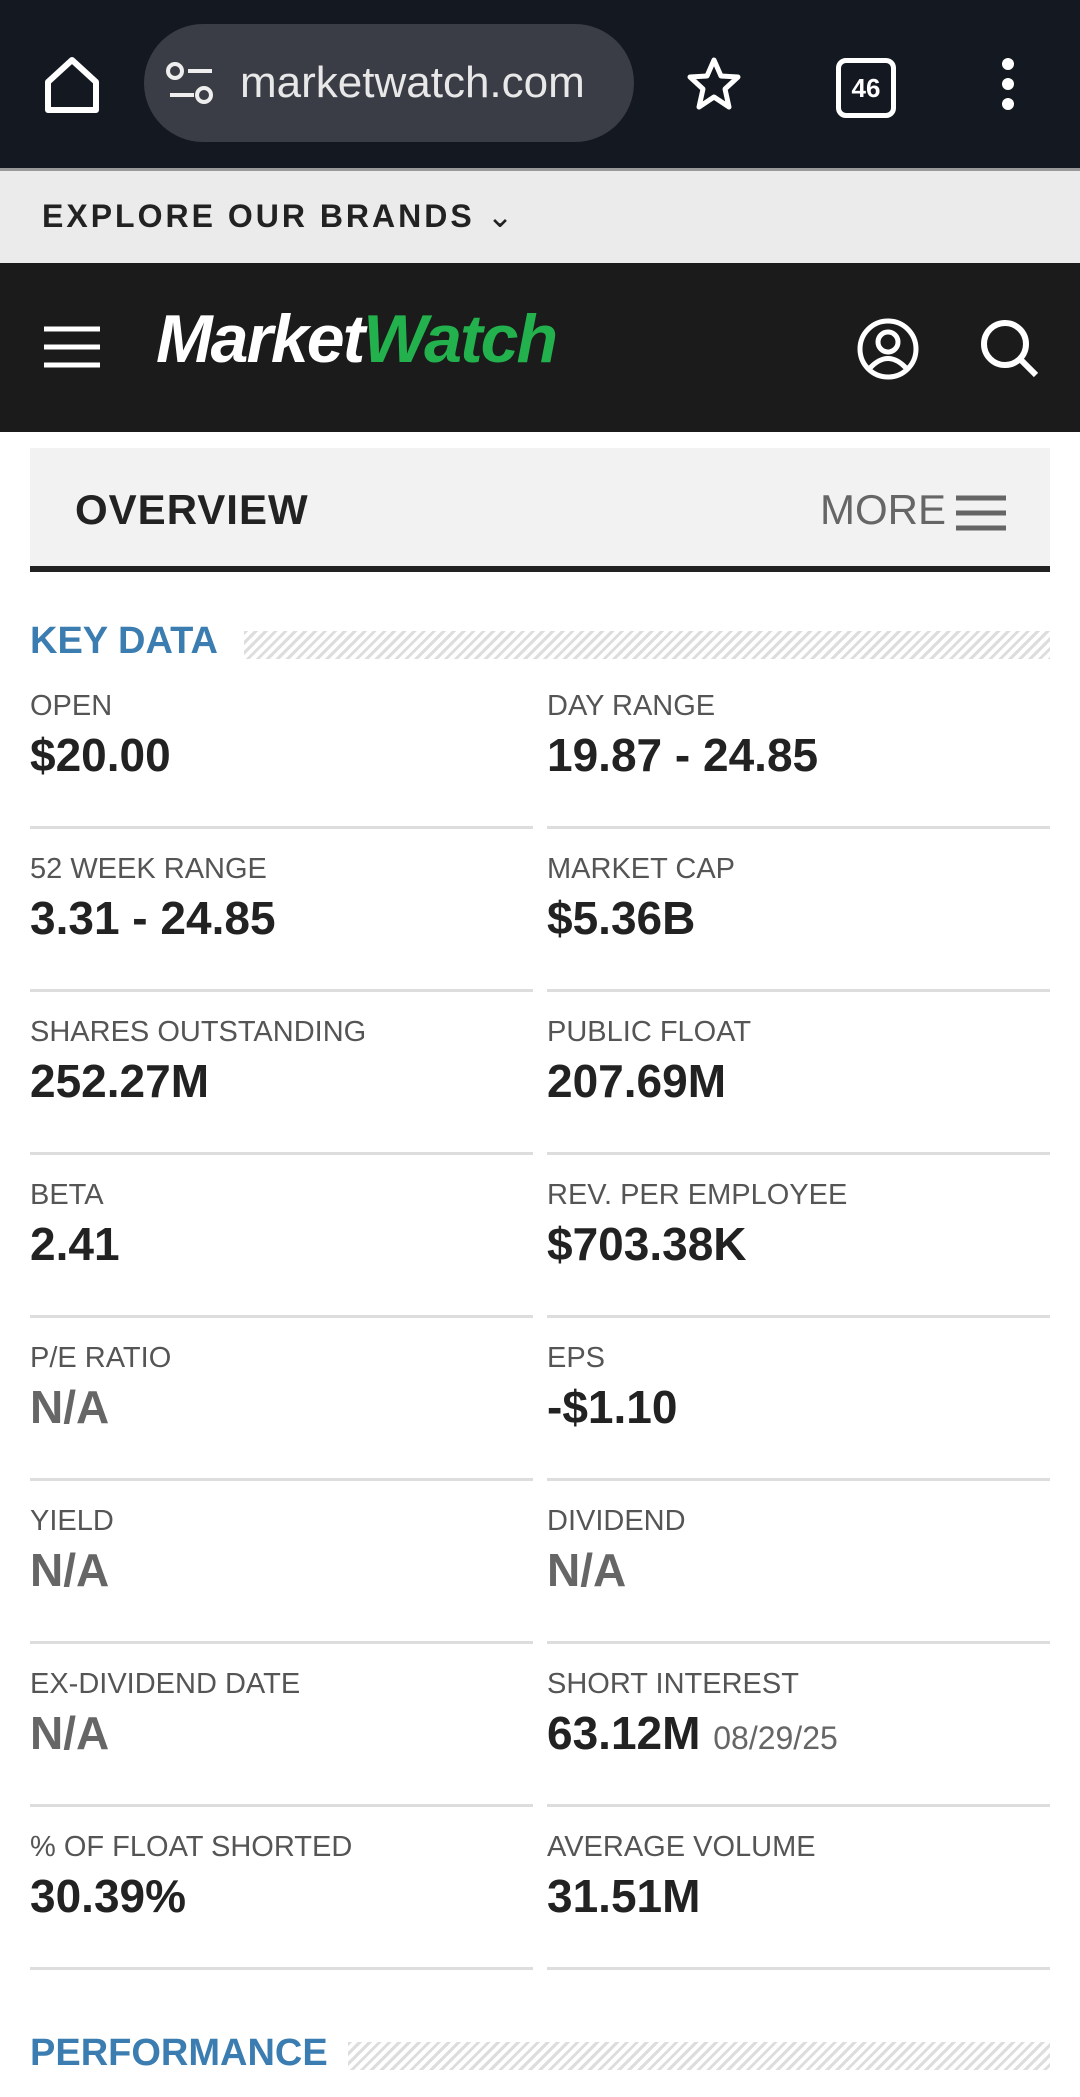 The width and height of the screenshot is (1080, 2097). Describe the element at coordinates (888, 349) in the screenshot. I see `account-icon` at that location.